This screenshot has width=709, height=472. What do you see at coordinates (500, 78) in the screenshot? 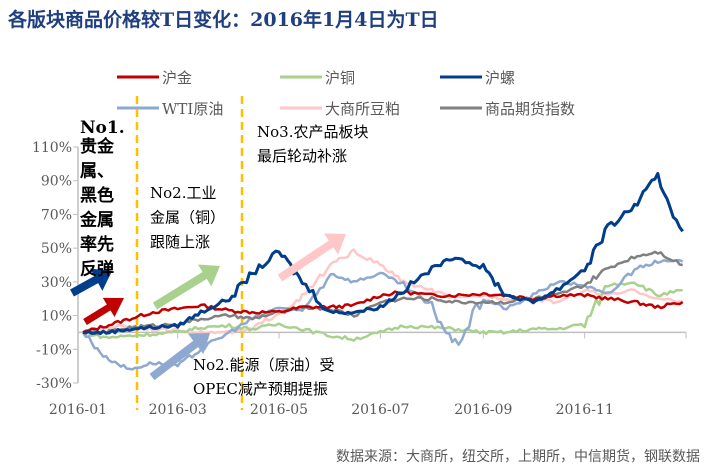
I see `legend-label: 沪螺` at bounding box center [500, 78].